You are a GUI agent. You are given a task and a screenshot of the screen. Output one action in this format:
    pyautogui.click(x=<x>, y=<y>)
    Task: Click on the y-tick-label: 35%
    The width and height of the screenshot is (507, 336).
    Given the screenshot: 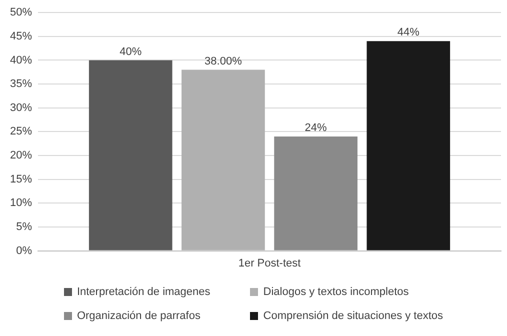 What is the action you would take?
    pyautogui.click(x=21, y=84)
    